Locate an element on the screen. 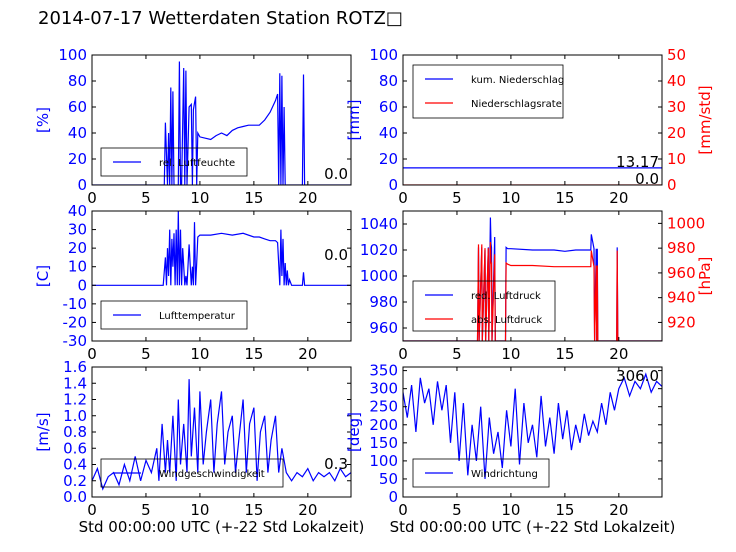 The image size is (736, 552). precipitation-xtick-label: 20 is located at coordinates (618, 198).